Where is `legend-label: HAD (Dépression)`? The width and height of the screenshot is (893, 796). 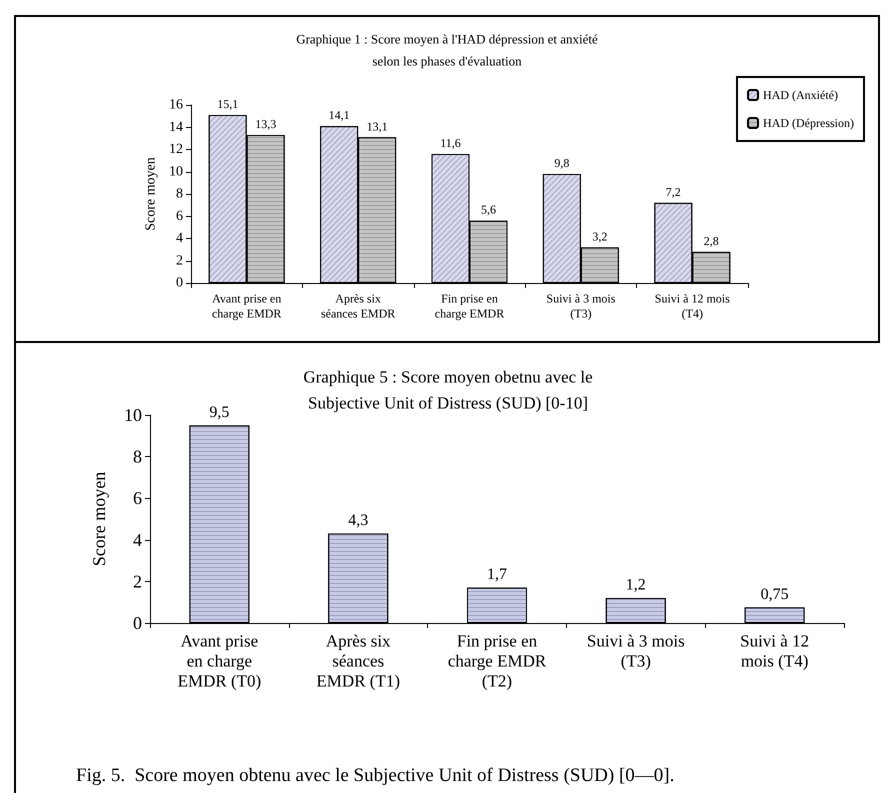 legend-label: HAD (Dépression) is located at coordinates (808, 123).